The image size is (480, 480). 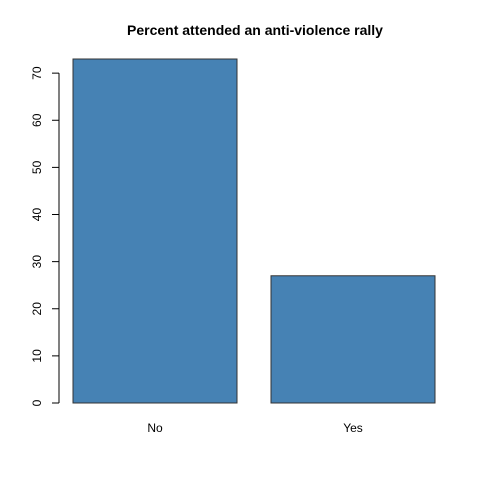 I want to click on x-category-label: No, so click(x=155, y=428).